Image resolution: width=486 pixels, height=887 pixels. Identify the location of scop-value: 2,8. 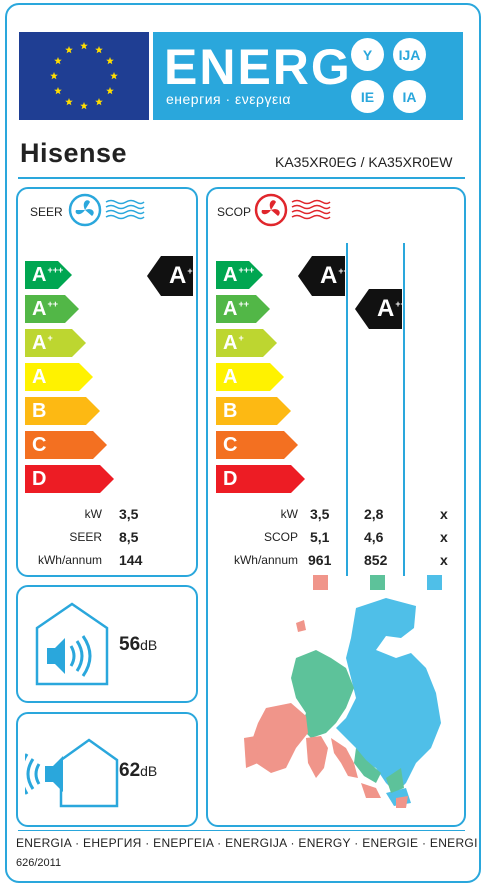
(374, 514).